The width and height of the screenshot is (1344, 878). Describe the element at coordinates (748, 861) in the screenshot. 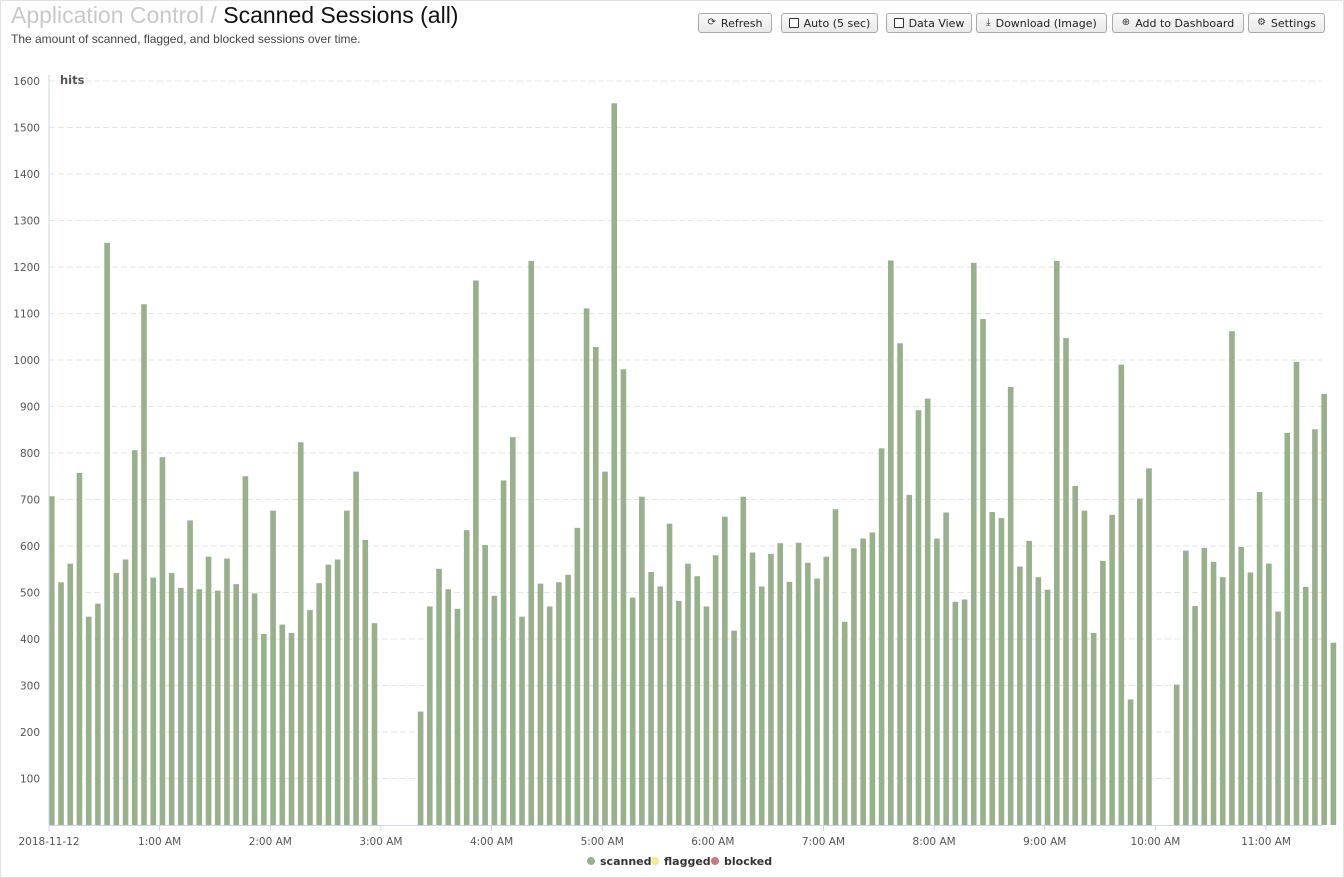

I see `legend-label: blocked` at that location.